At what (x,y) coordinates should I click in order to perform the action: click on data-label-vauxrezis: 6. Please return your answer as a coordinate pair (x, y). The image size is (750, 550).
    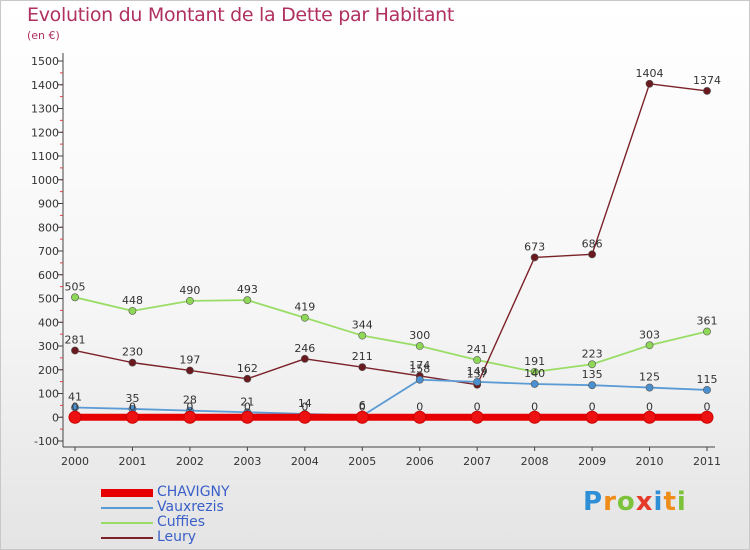
    Looking at the image, I should click on (362, 405).